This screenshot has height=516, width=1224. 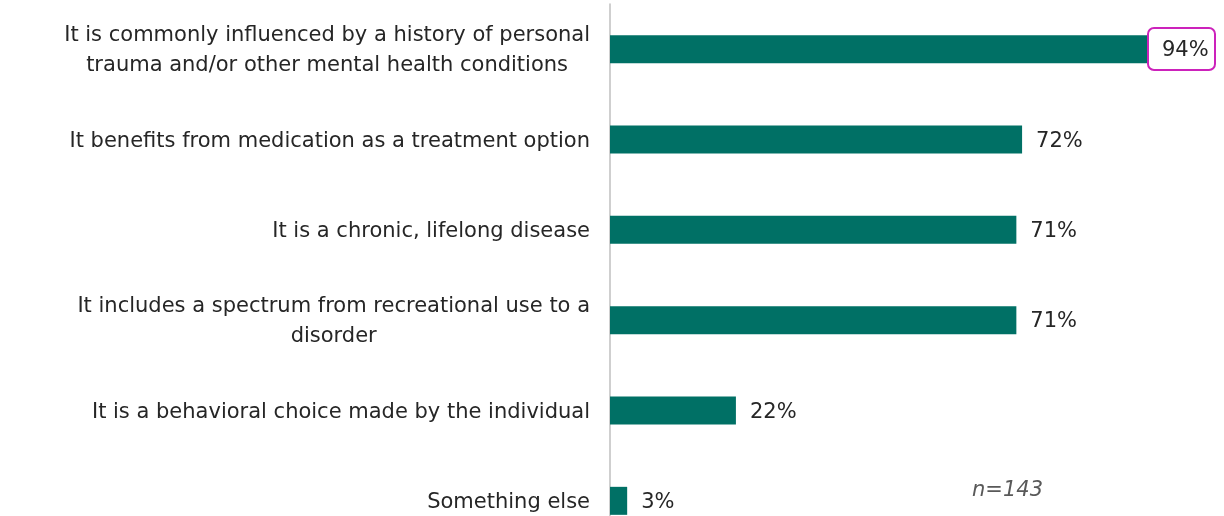 What do you see at coordinates (431, 229) in the screenshot?
I see `y-tick-label: It is a chronic, lifelong disease` at bounding box center [431, 229].